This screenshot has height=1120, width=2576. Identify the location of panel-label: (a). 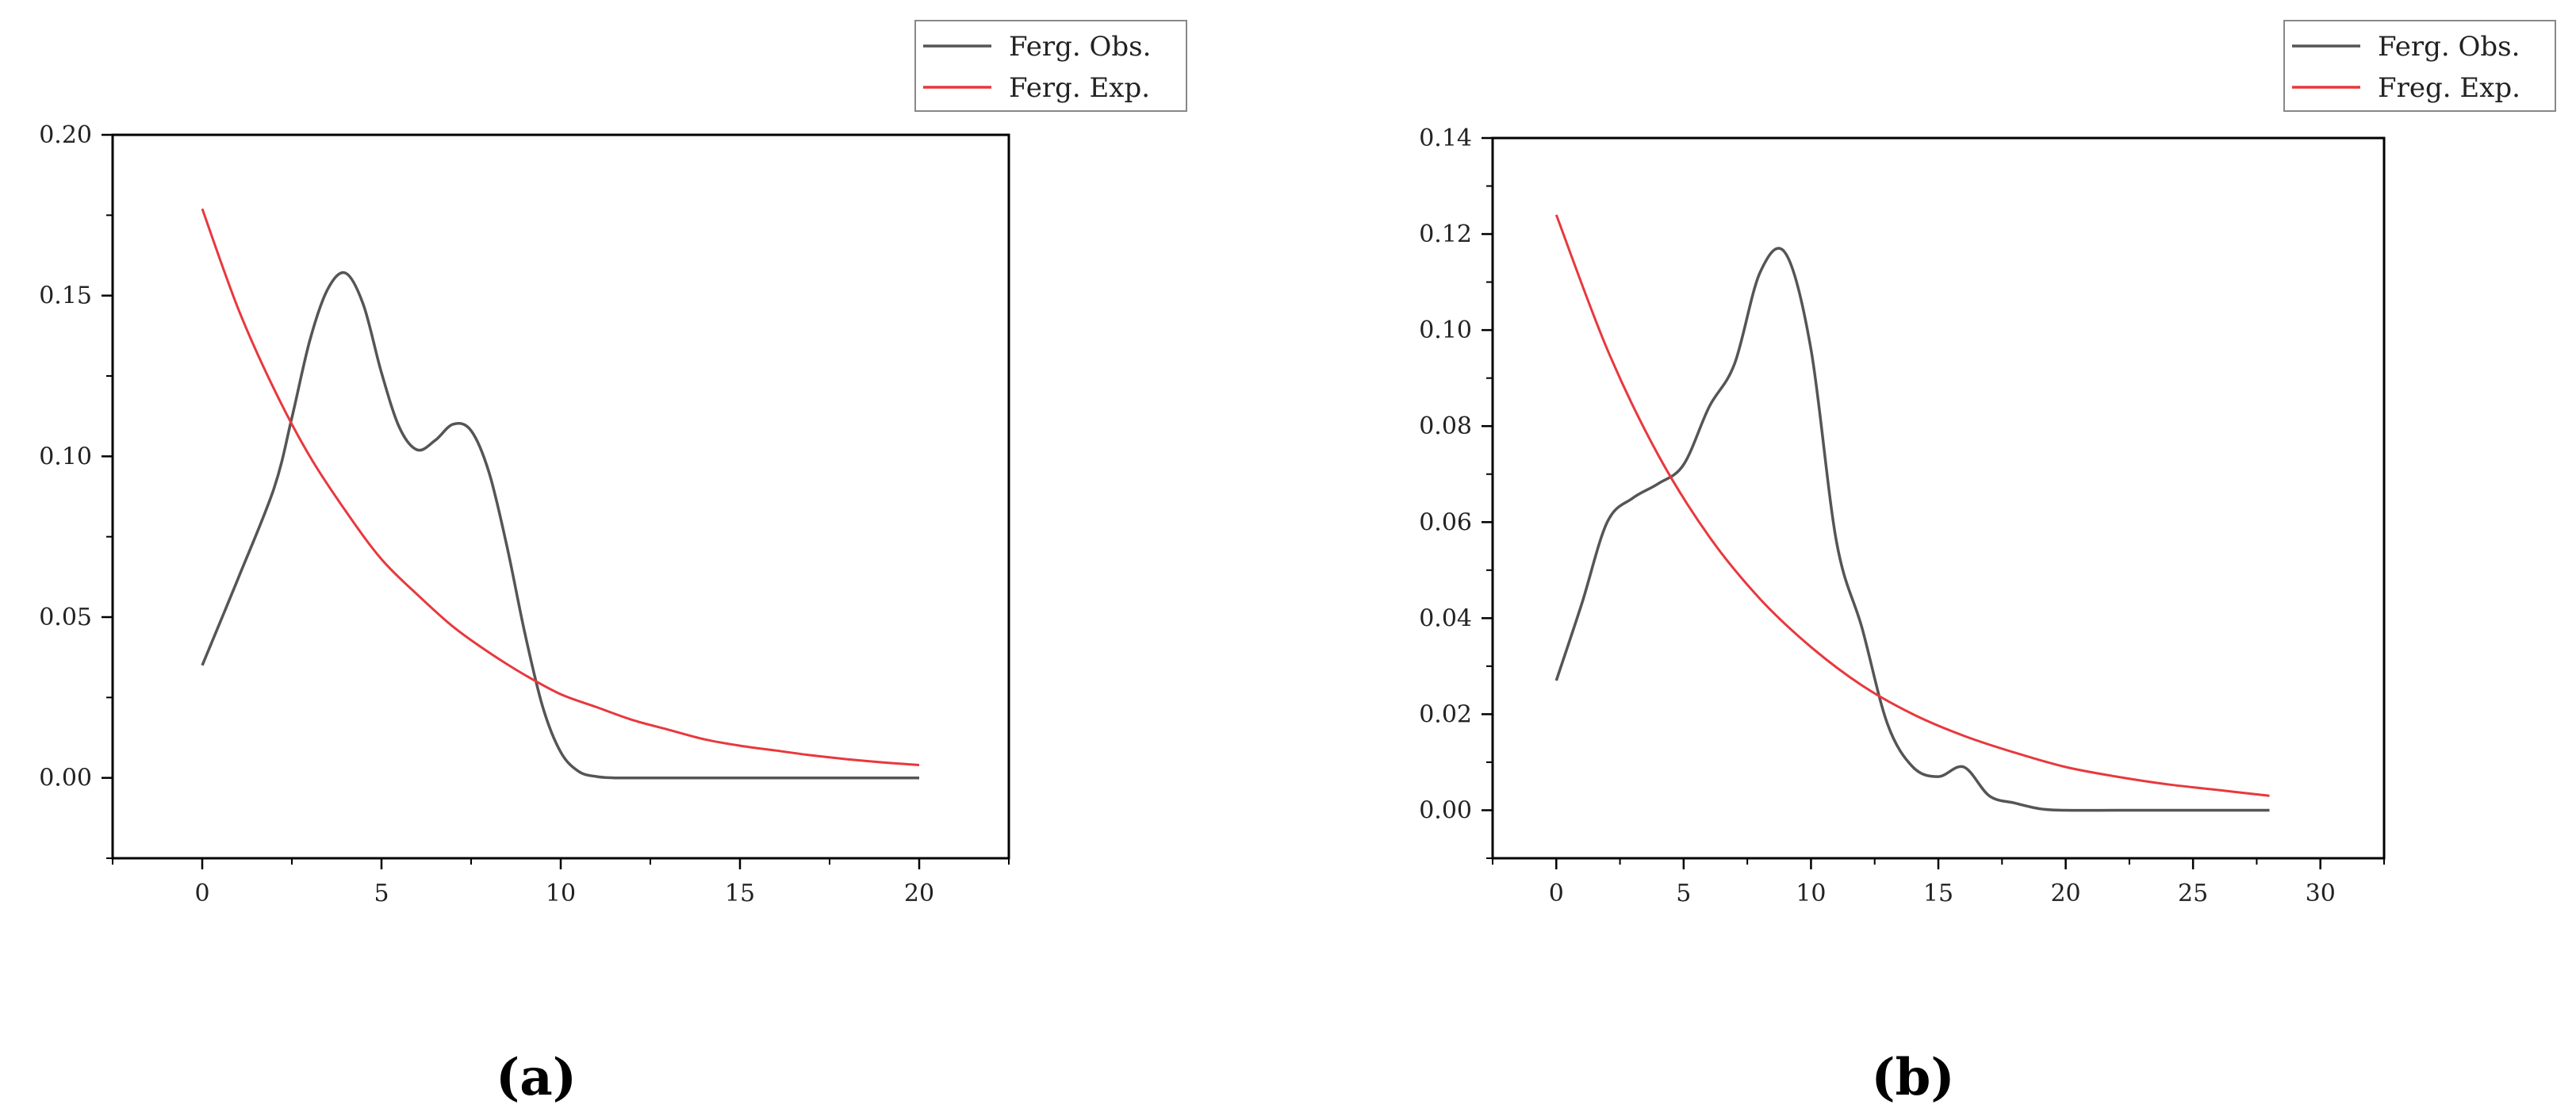
(537, 1077).